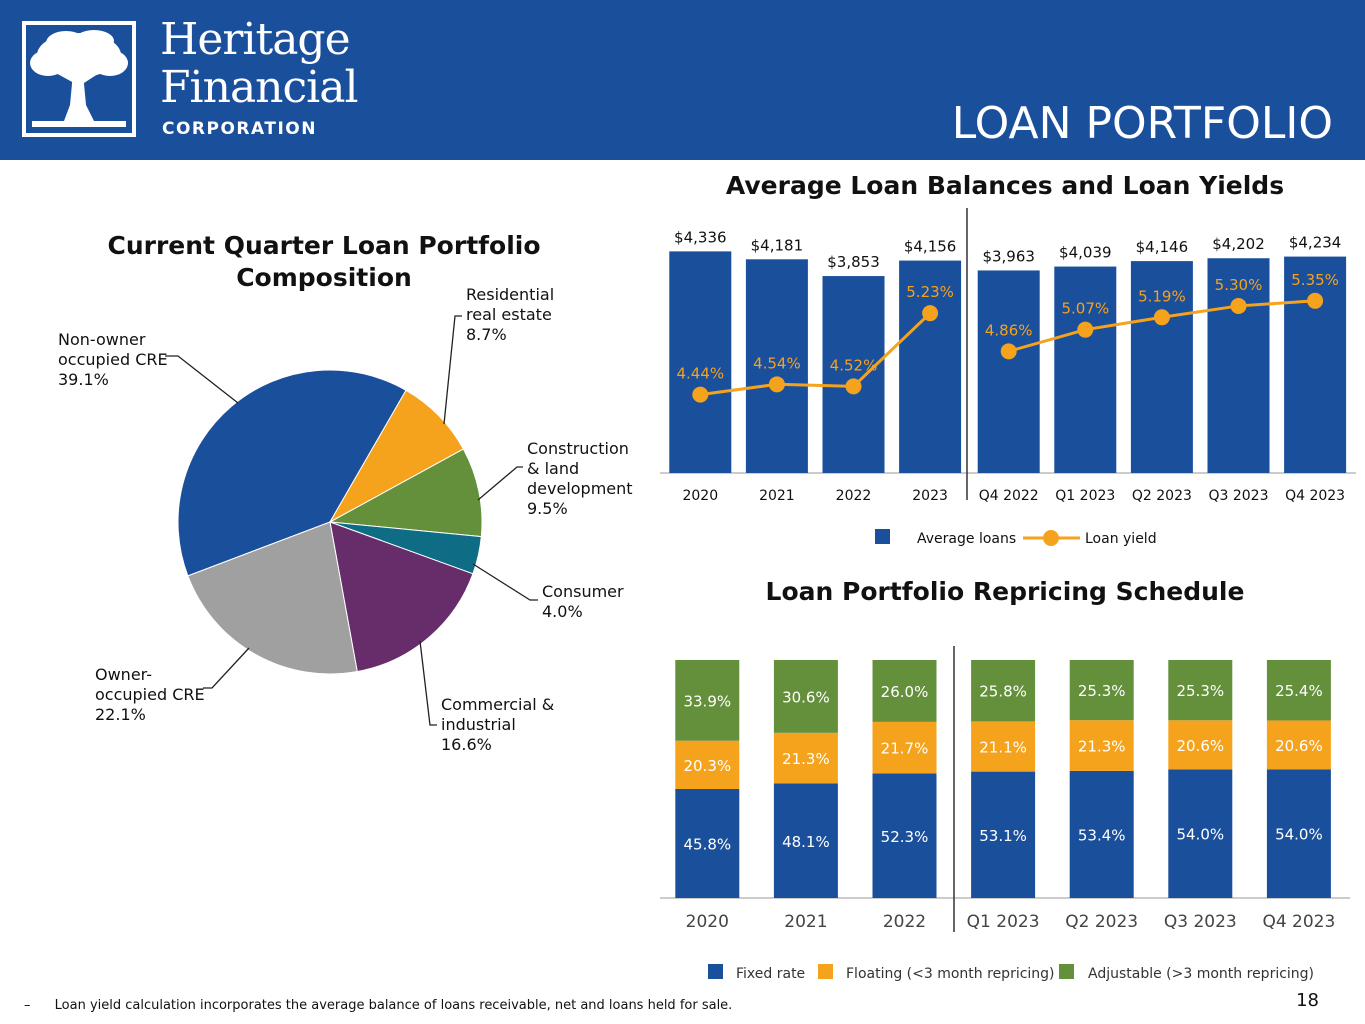 The height and width of the screenshot is (1024, 1365). I want to click on balance-bar-label: $4,336, so click(700, 237).